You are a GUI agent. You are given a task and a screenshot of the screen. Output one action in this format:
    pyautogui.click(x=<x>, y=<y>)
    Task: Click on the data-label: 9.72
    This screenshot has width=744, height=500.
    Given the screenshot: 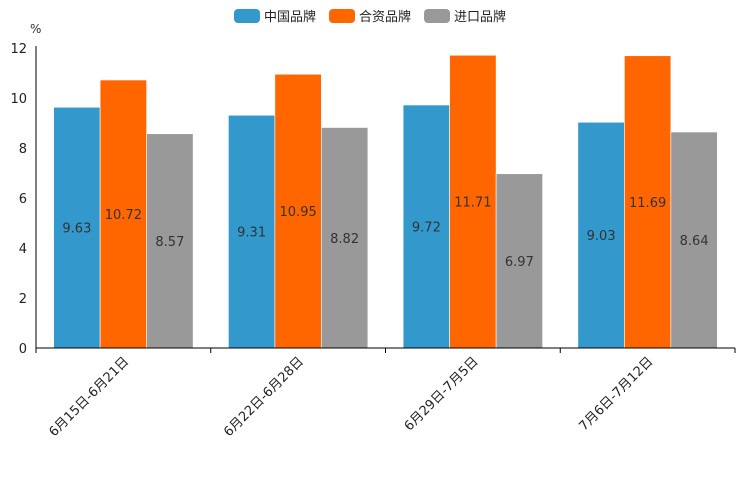 What is the action you would take?
    pyautogui.click(x=426, y=228)
    